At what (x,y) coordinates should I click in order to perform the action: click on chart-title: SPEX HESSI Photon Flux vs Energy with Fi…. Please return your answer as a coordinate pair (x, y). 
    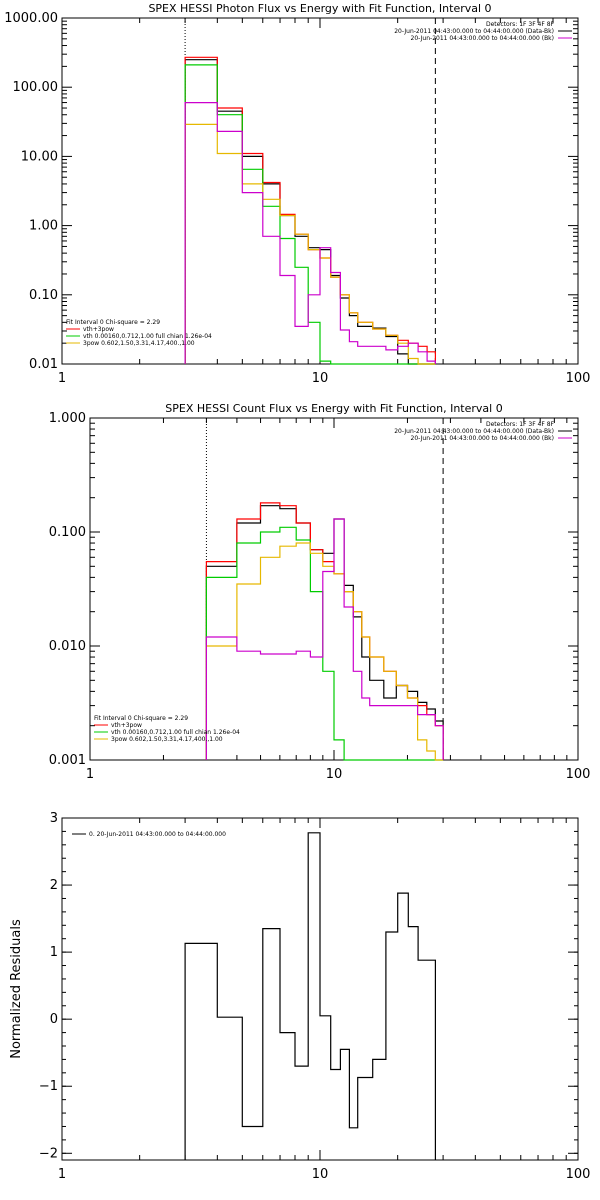
    Looking at the image, I should click on (319, 8).